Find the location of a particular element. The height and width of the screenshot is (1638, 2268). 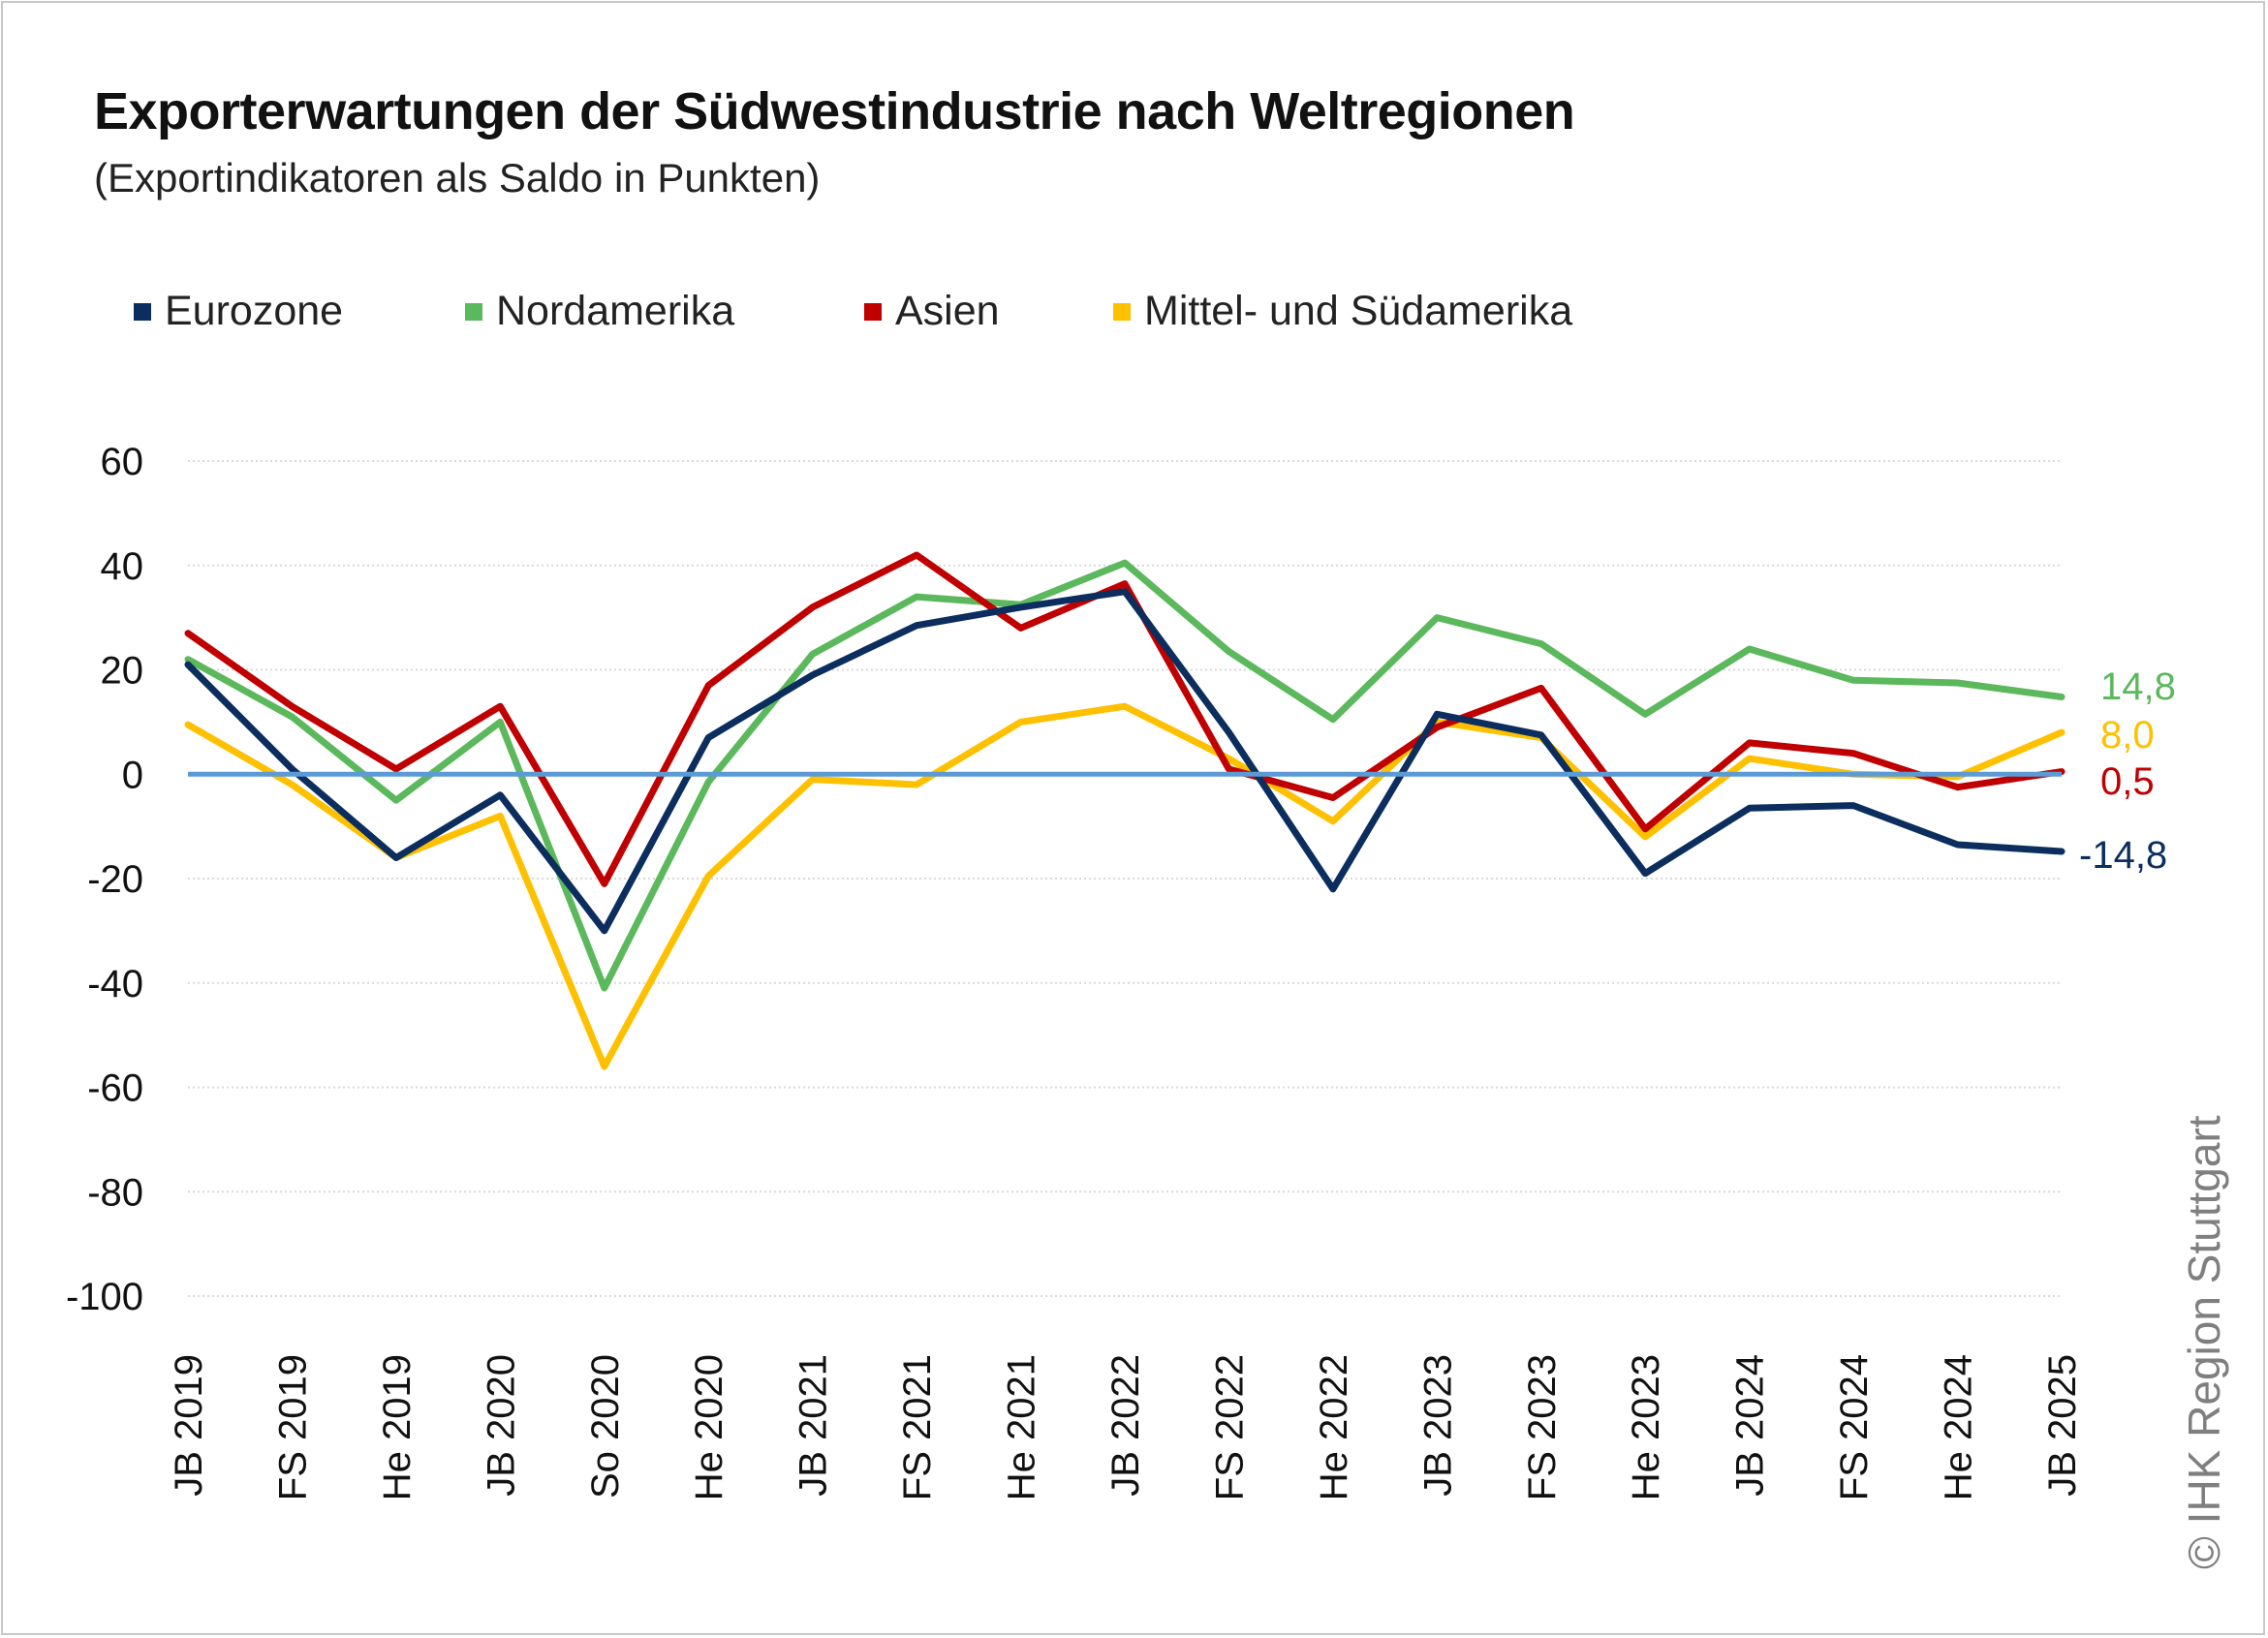

x-tick-label-he-2021: He 2021 is located at coordinates (1022, 1427).